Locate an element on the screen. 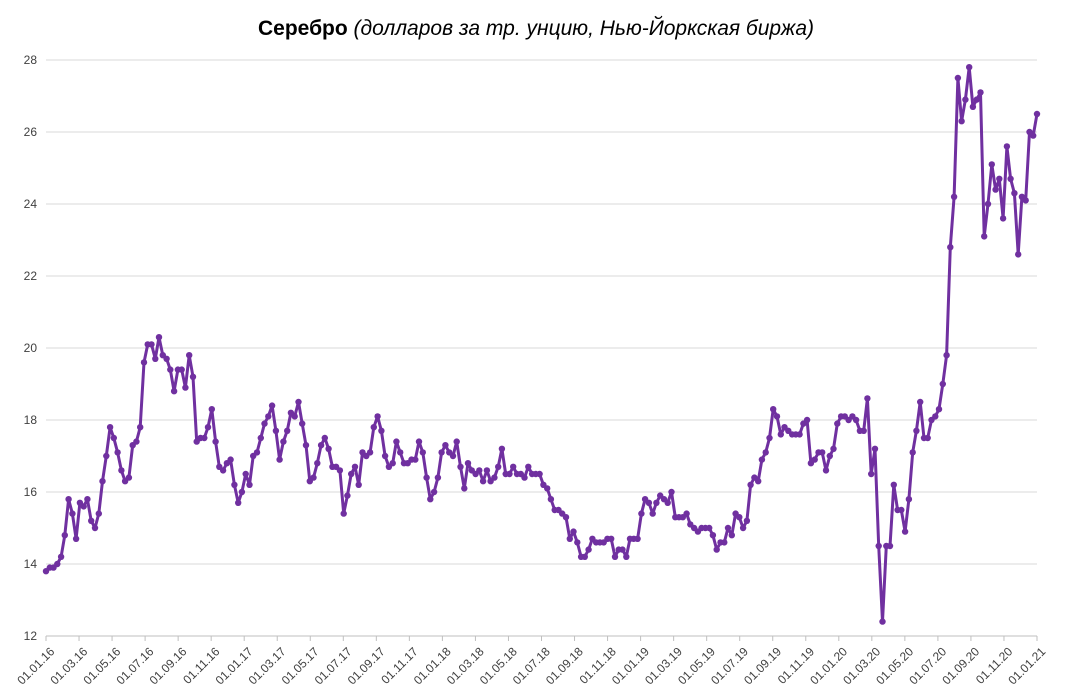  y-tick-label: 28 is located at coordinates (31, 60).